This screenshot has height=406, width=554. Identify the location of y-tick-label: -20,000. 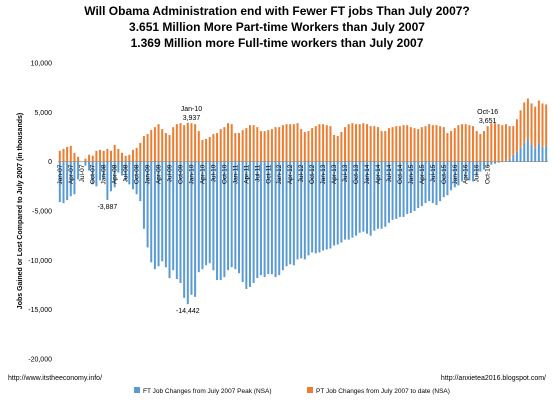
(40, 360).